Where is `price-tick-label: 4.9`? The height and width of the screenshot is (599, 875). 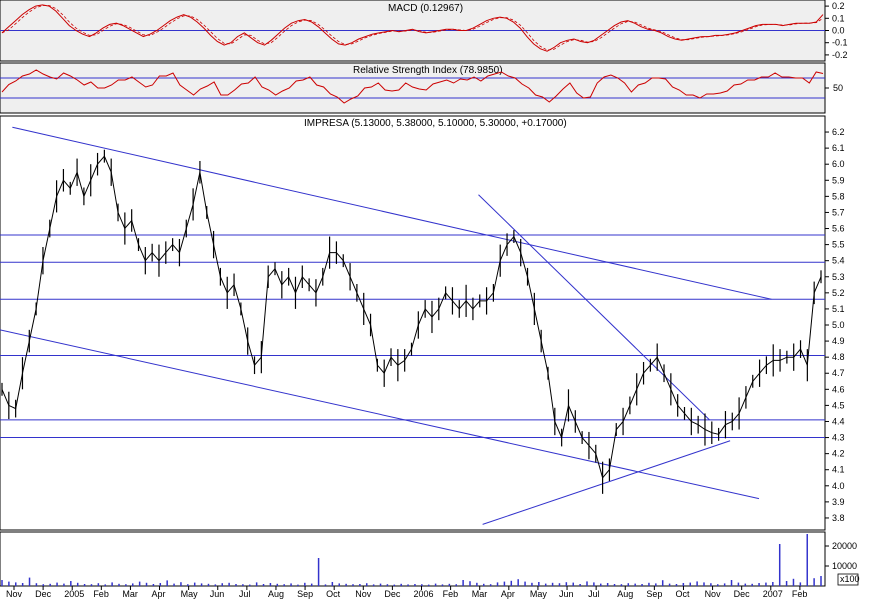
price-tick-label: 4.9 is located at coordinates (838, 341).